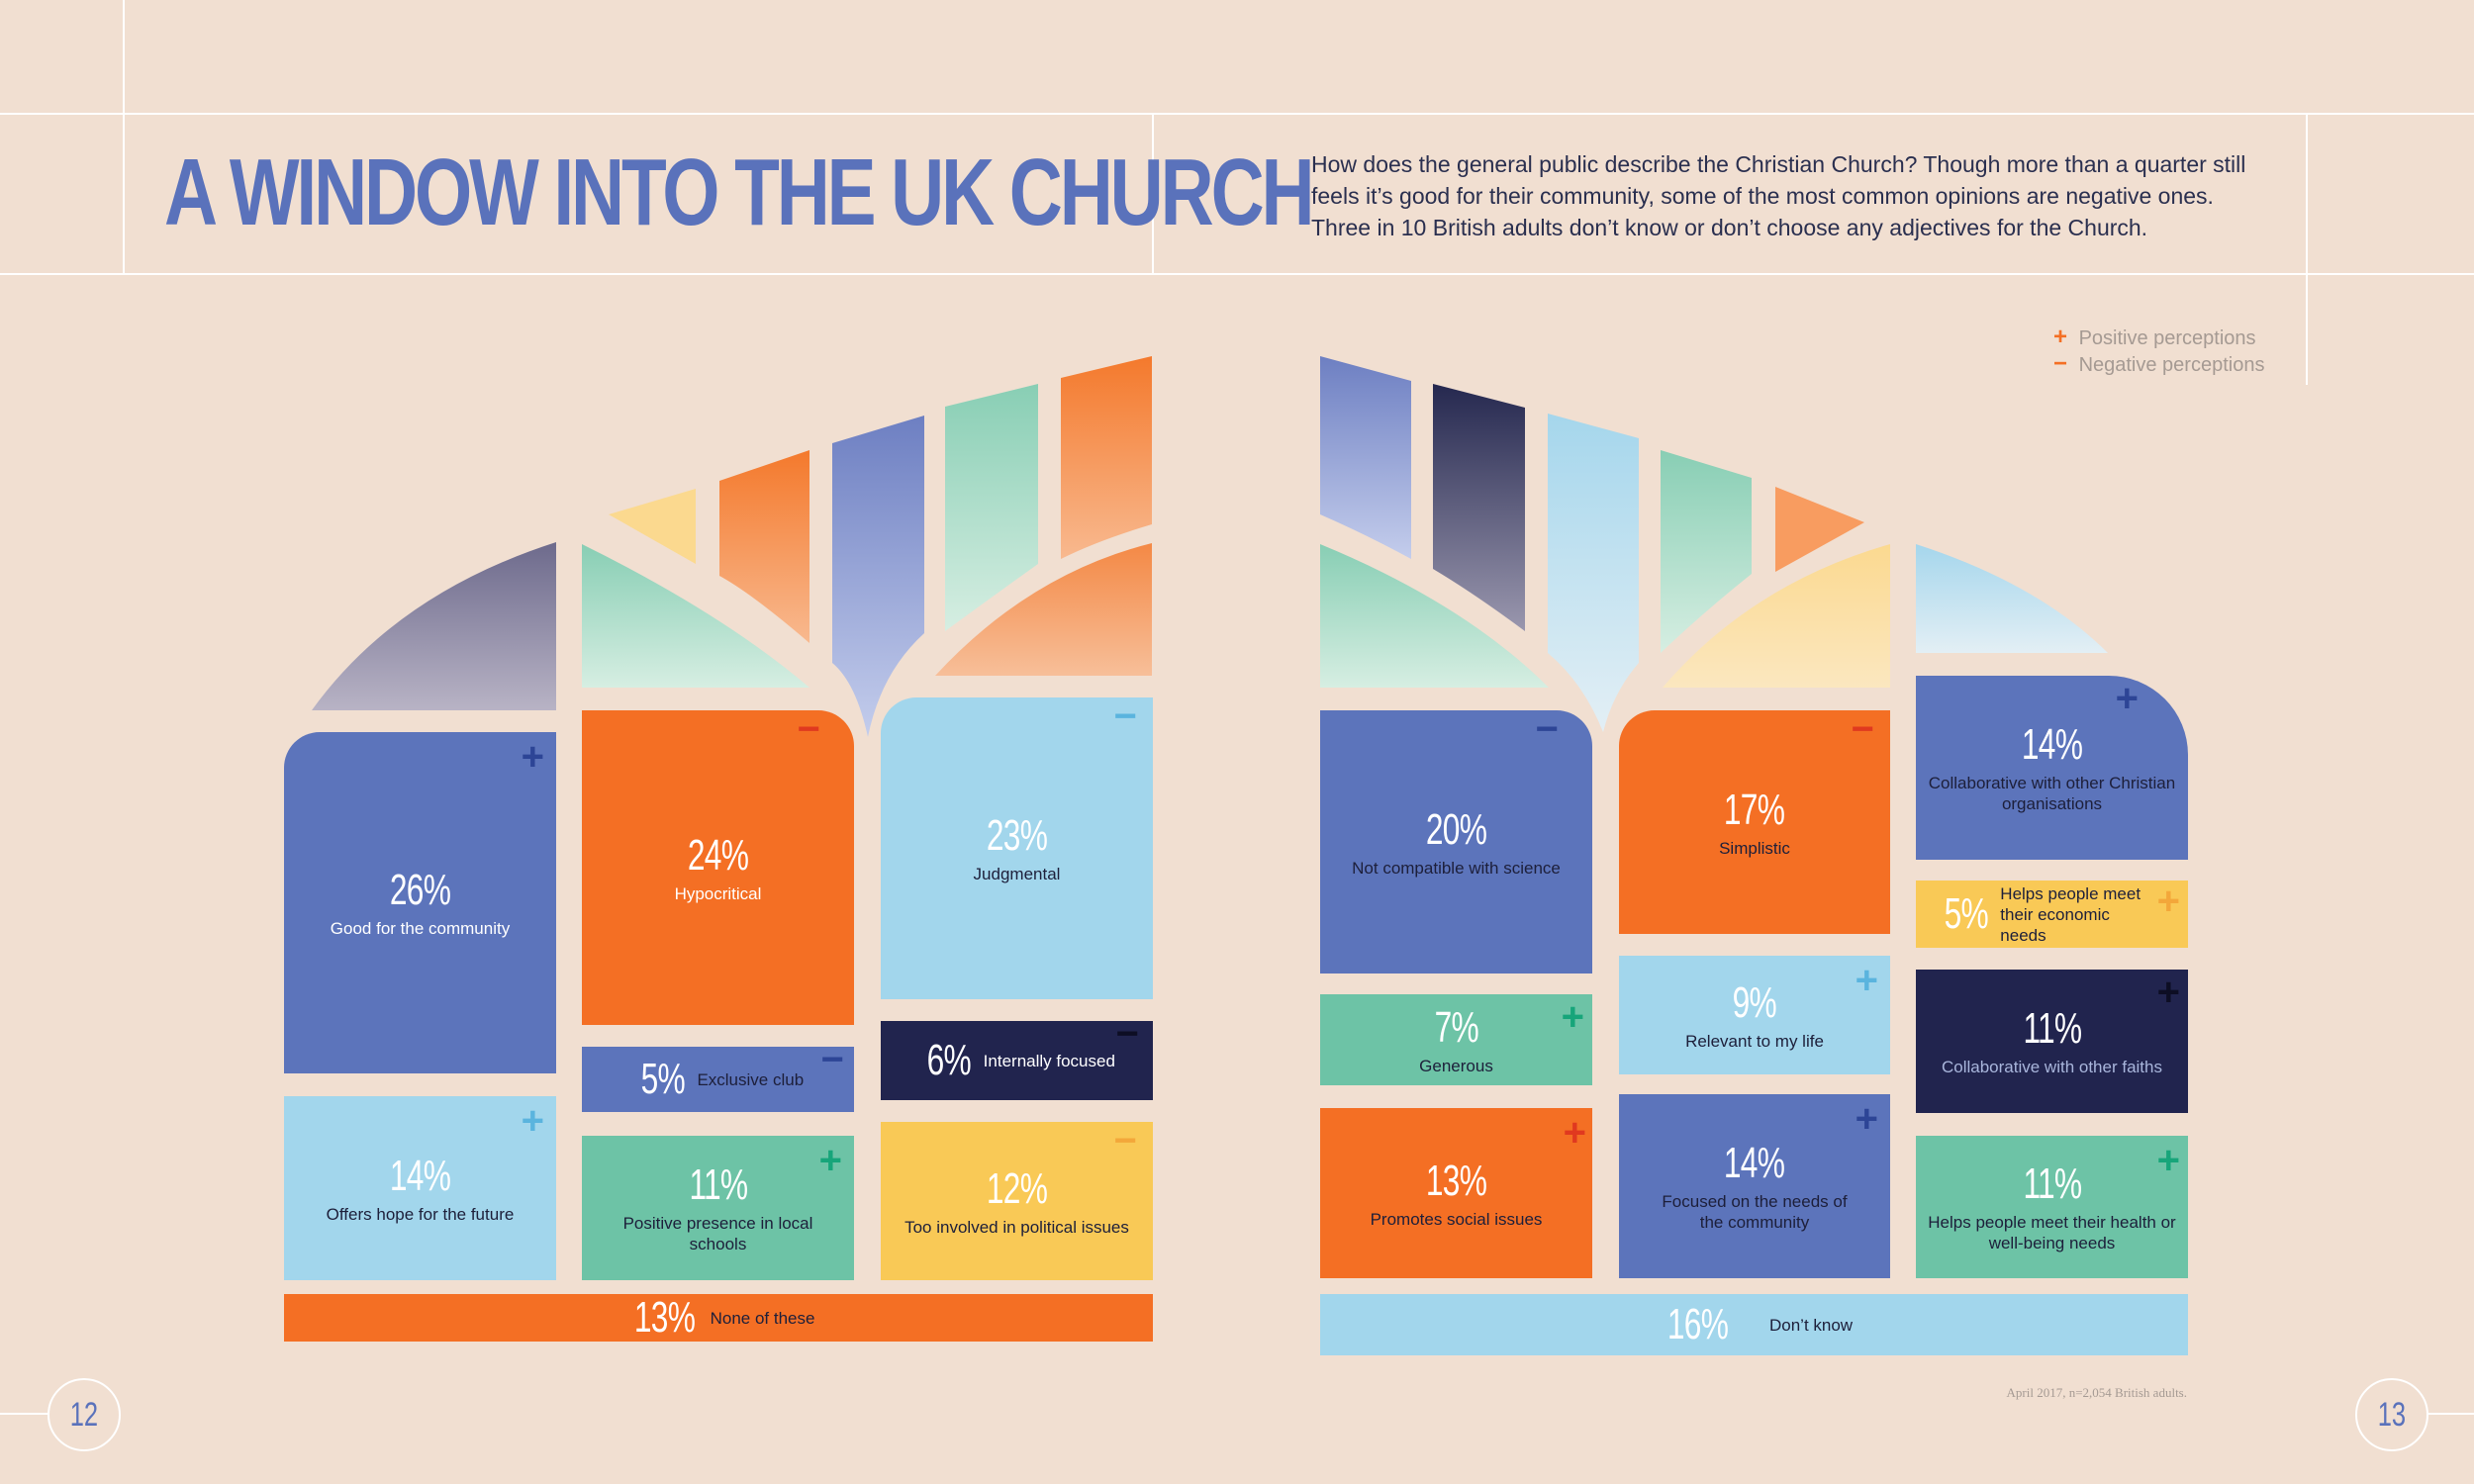 The width and height of the screenshot is (2474, 1484). Describe the element at coordinates (1237, 114) in the screenshot. I see `frame-line-top` at that location.